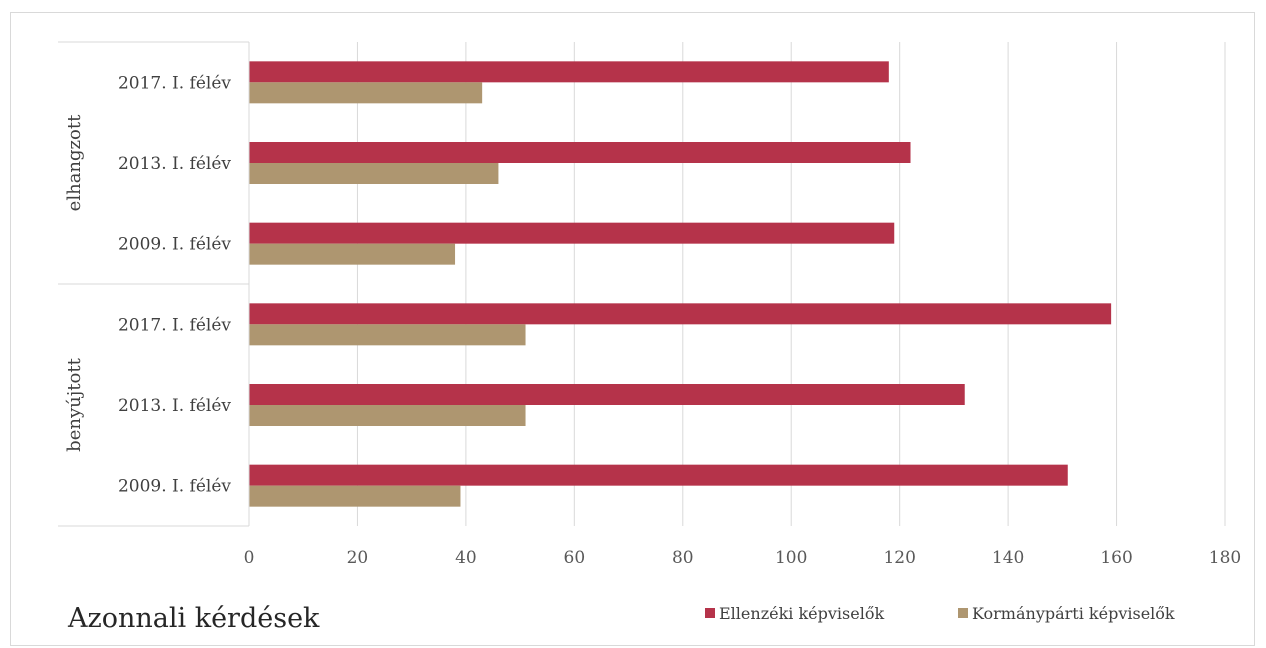 The height and width of the screenshot is (648, 1266). I want to click on x-tick-label: 0, so click(249, 558).